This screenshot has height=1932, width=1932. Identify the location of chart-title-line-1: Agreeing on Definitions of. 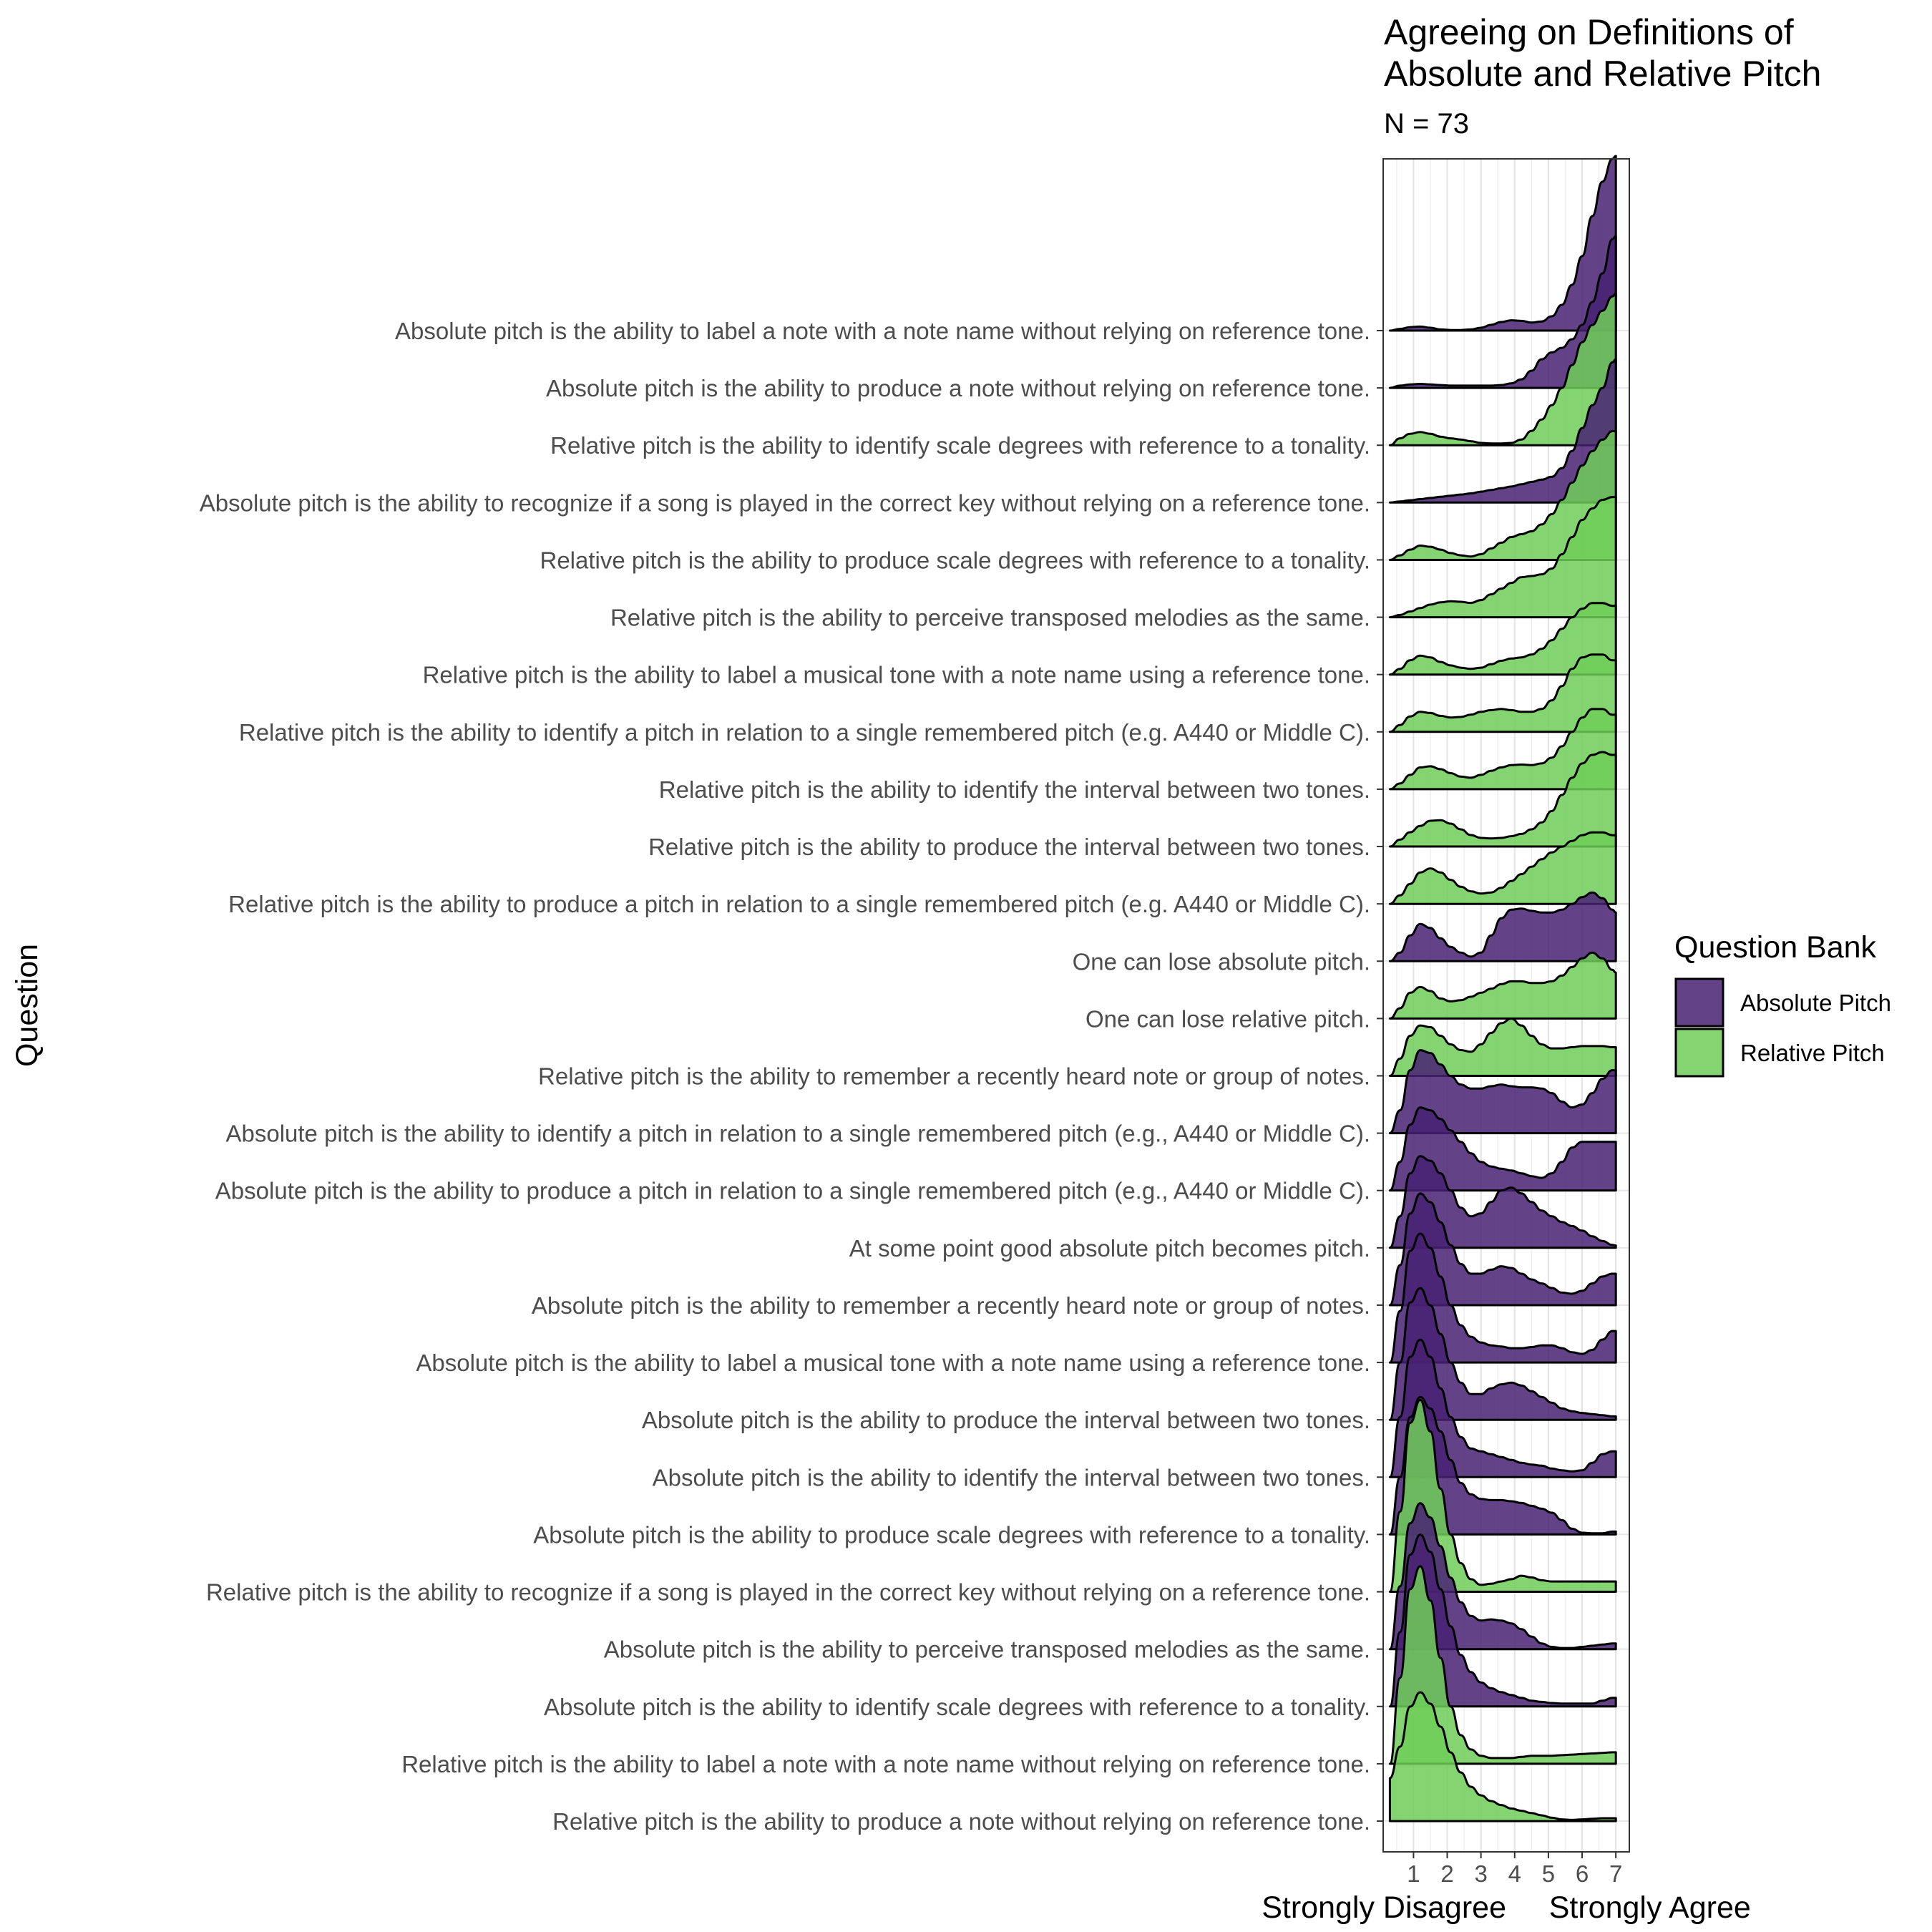
(1589, 32).